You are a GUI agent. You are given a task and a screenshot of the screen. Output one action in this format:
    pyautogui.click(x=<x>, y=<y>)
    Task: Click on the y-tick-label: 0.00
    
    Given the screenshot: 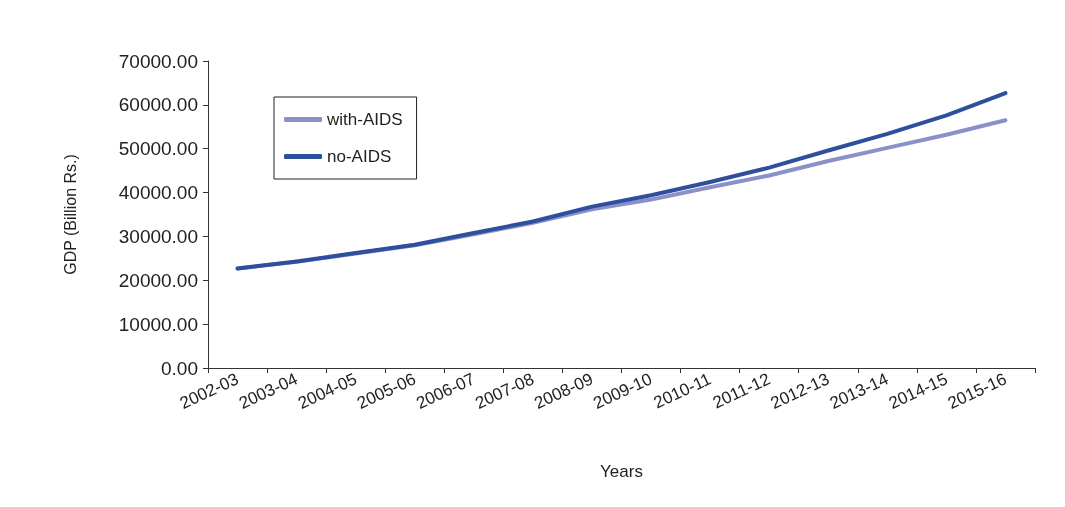 What is the action you would take?
    pyautogui.click(x=179, y=368)
    